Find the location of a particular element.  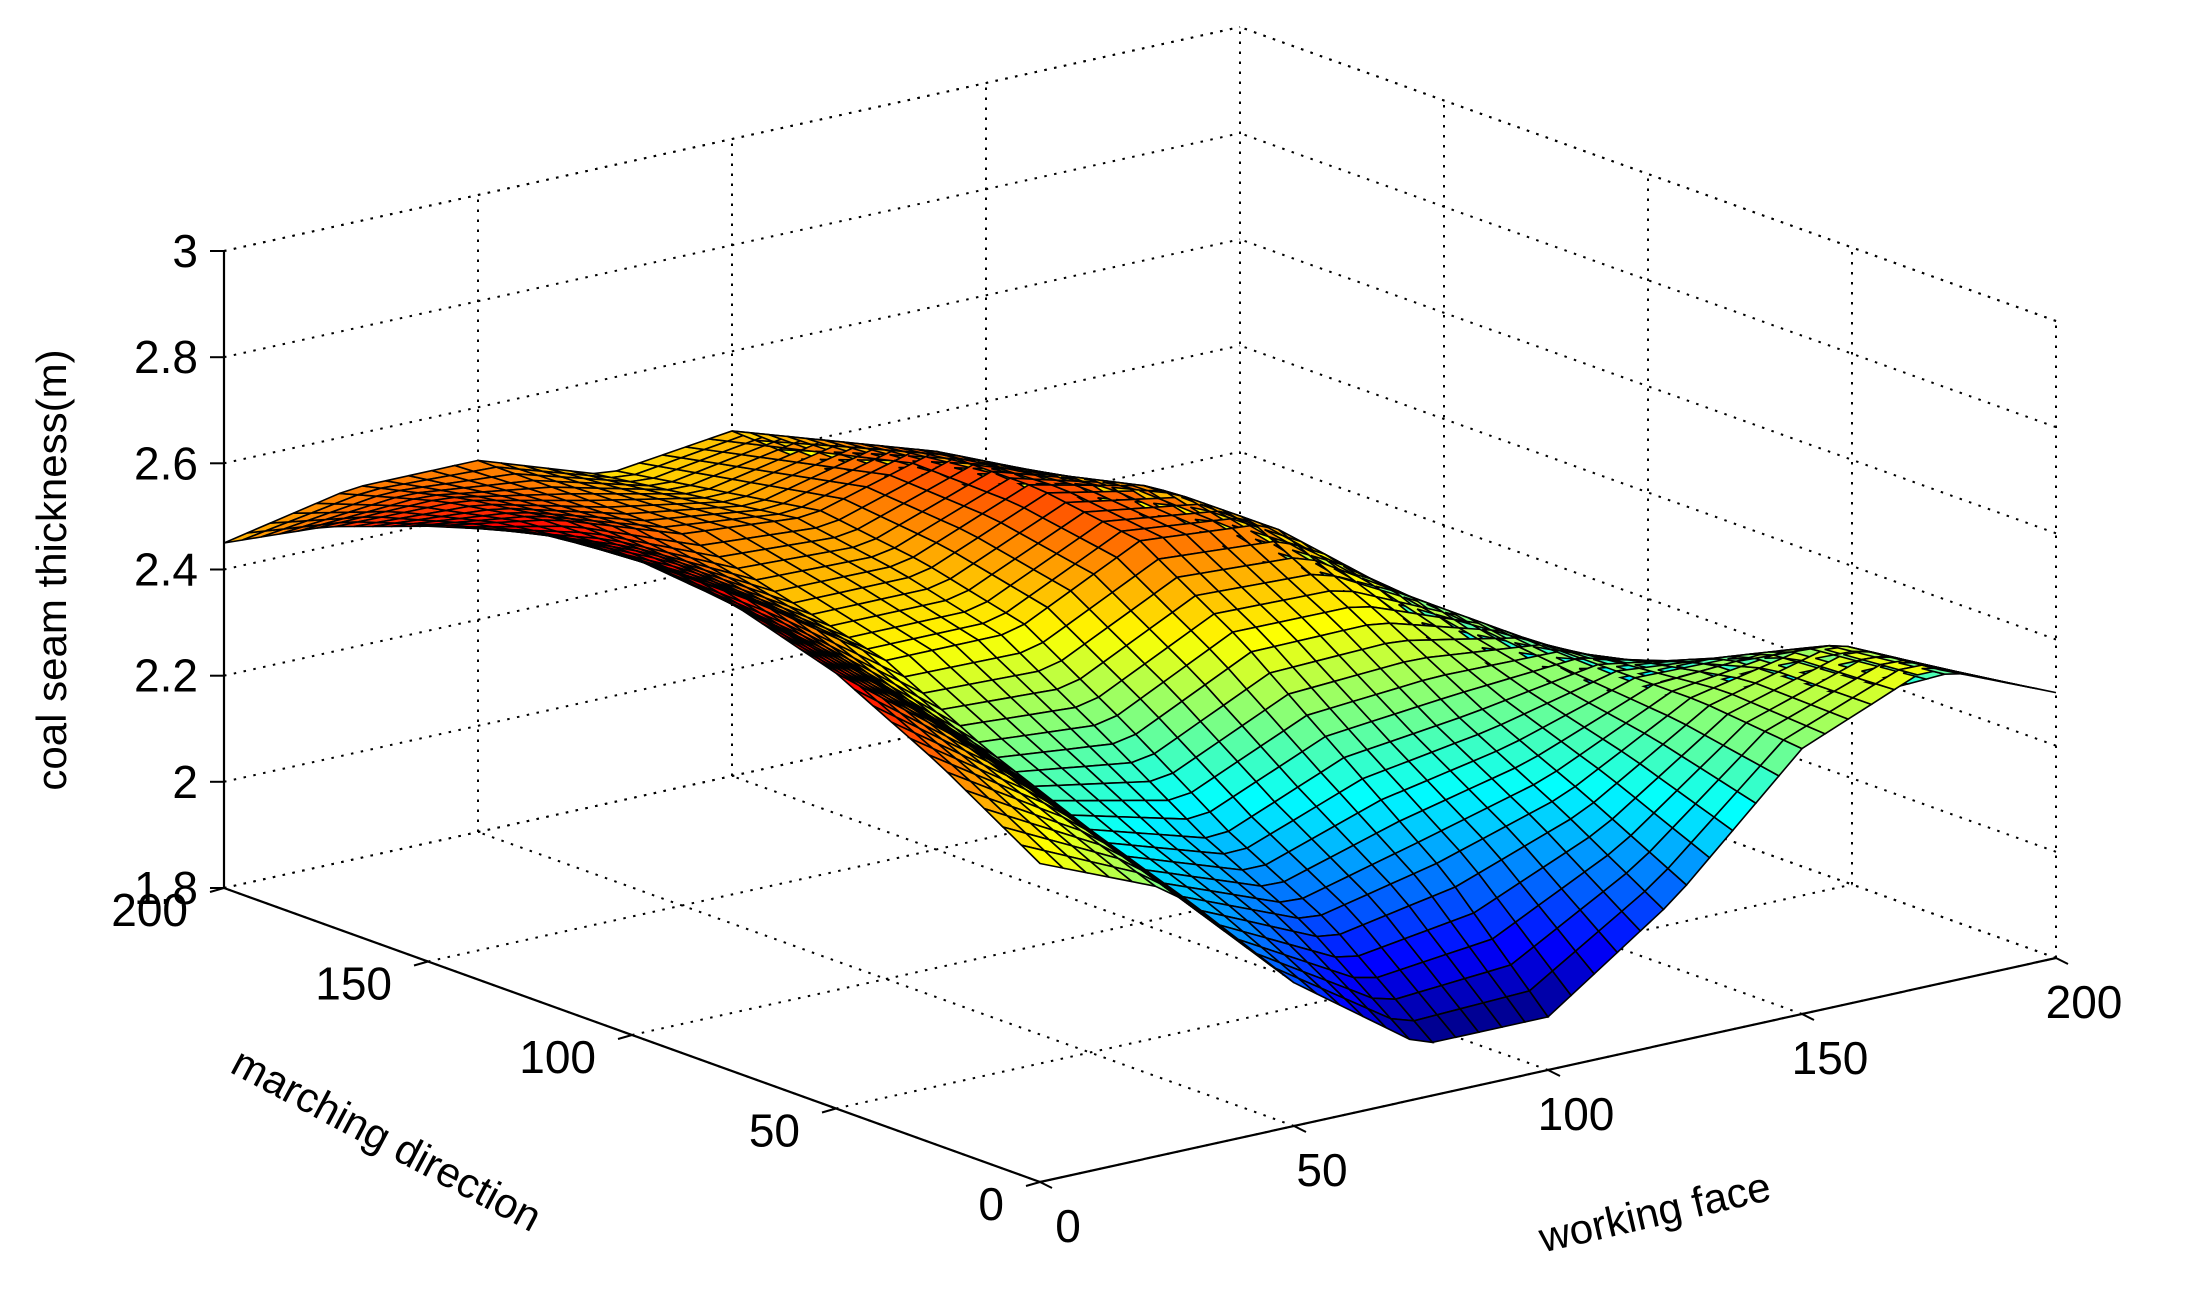

z-tick-label: 2.6 is located at coordinates (166, 463).